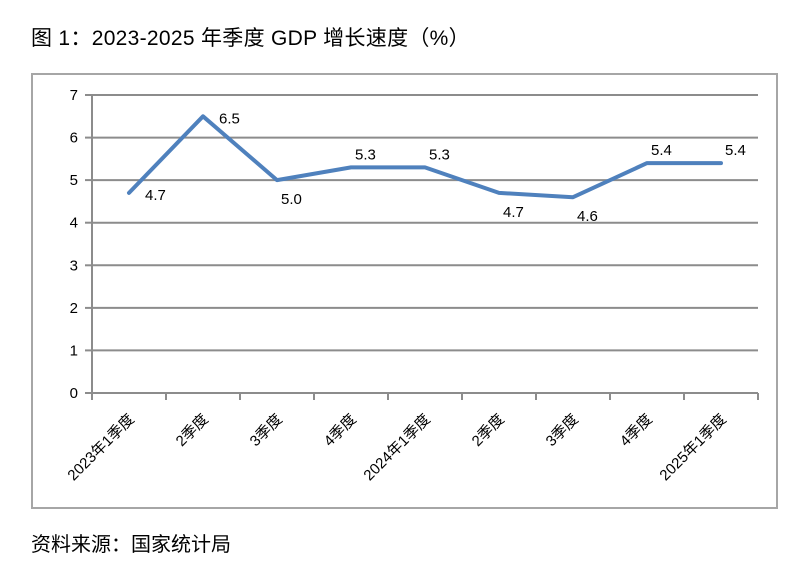 Image resolution: width=810 pixels, height=580 pixels. I want to click on y-tick-label: 5, so click(74, 180).